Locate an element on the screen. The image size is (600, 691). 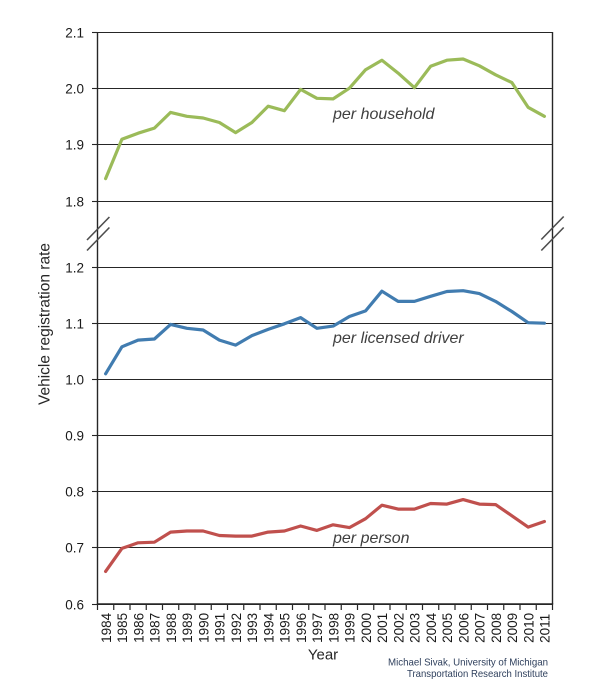
svg-text: 2001 is located at coordinates (382, 628).